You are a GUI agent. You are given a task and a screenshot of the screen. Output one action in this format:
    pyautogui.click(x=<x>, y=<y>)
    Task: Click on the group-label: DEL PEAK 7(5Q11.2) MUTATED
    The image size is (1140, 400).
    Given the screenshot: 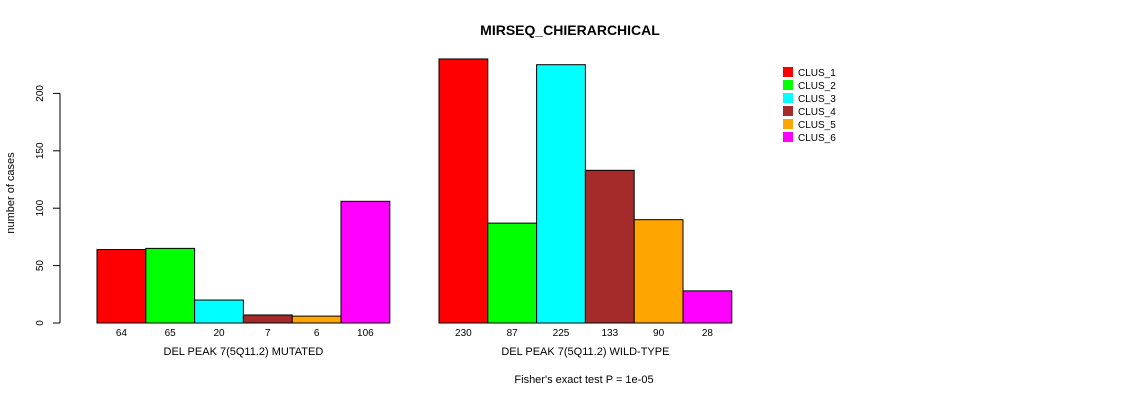 What is the action you would take?
    pyautogui.click(x=244, y=352)
    